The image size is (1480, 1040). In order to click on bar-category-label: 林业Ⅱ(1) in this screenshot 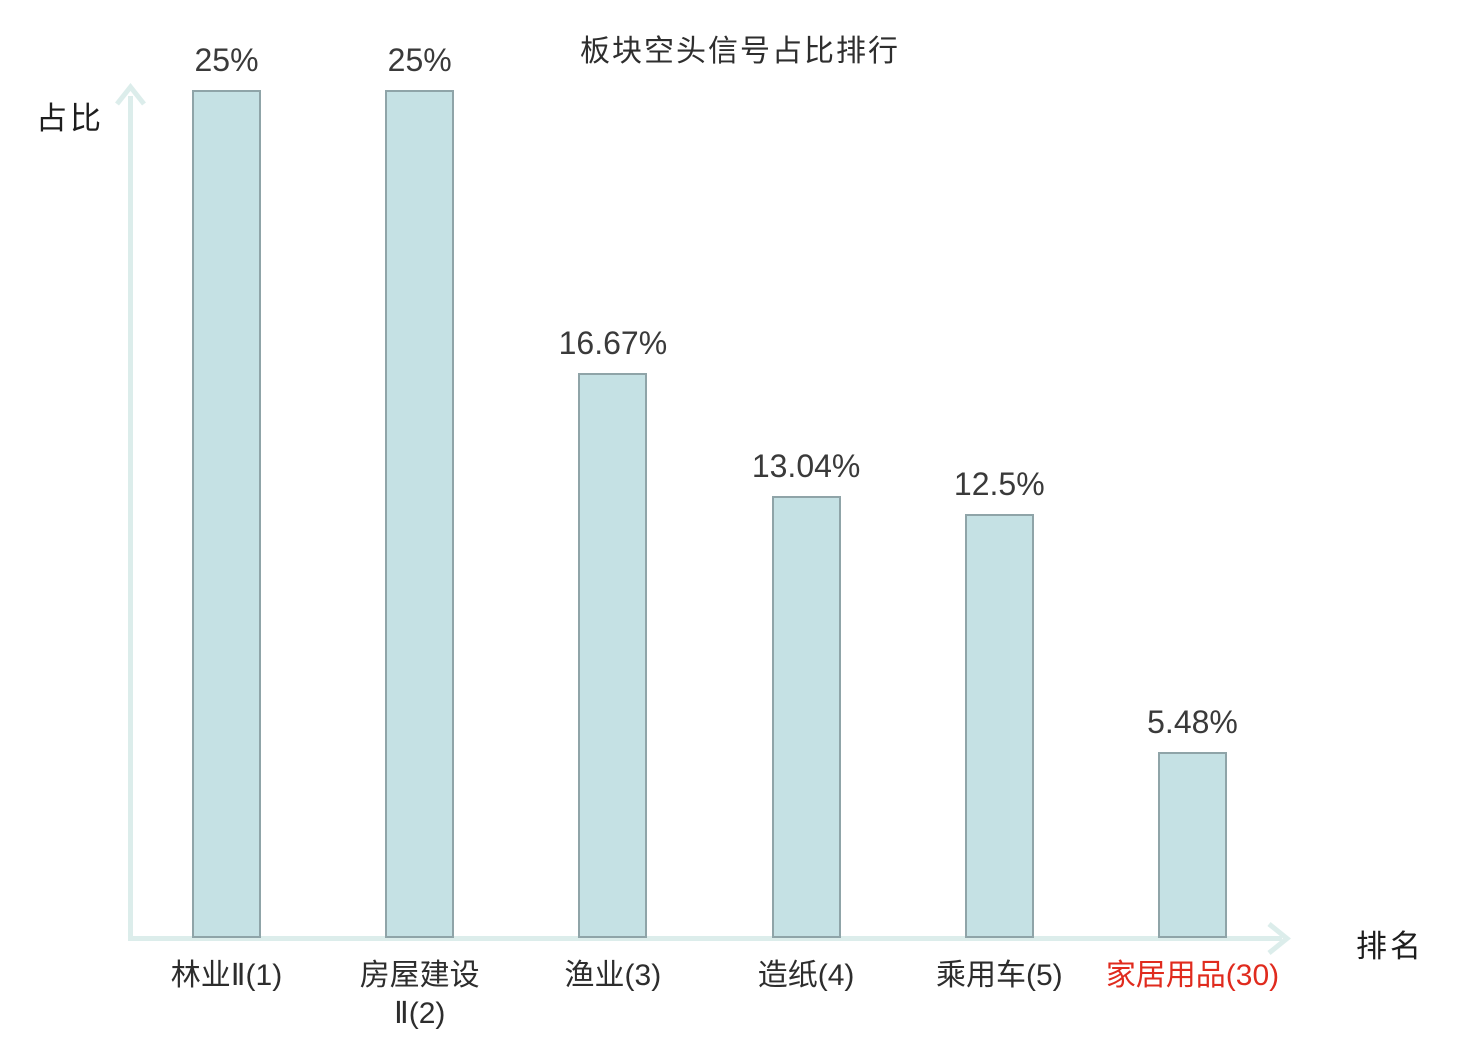, I will do `click(226, 975)`.